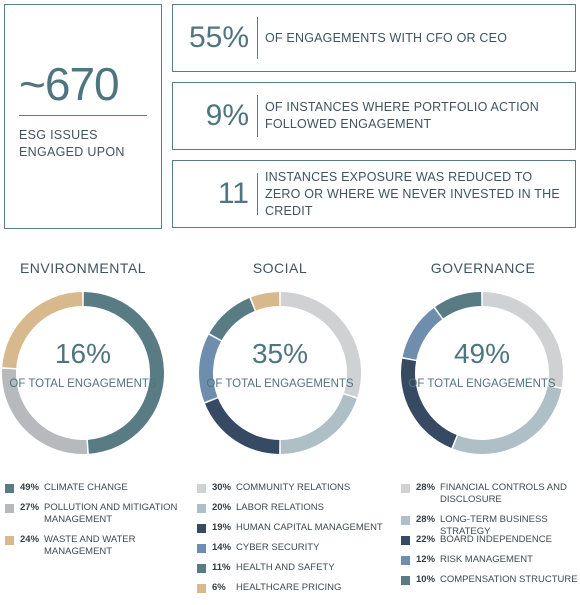 This screenshot has height=605, width=580. I want to click on summary-divider, so click(83, 115).